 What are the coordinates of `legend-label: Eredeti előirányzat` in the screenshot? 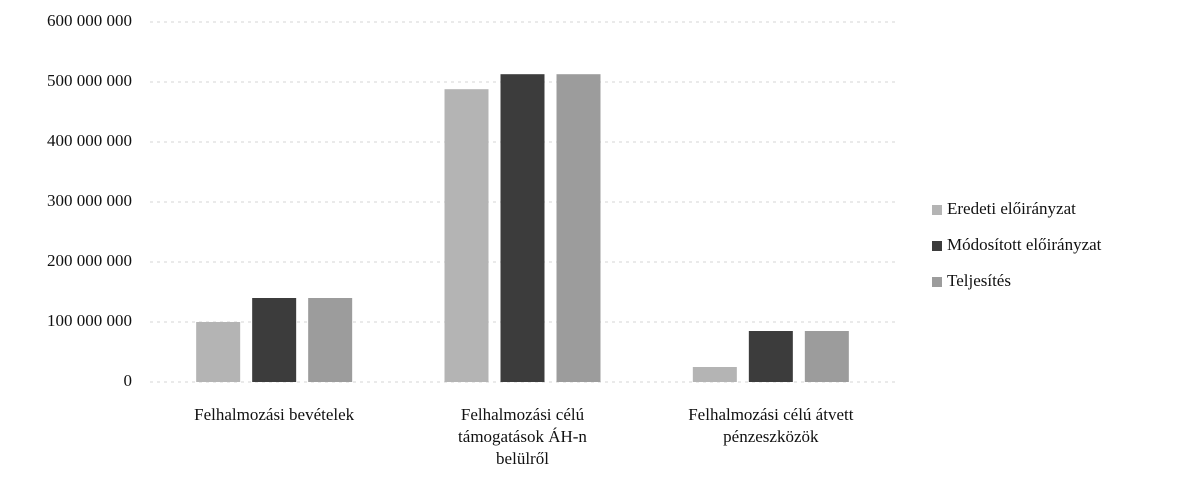 It's located at (1011, 208).